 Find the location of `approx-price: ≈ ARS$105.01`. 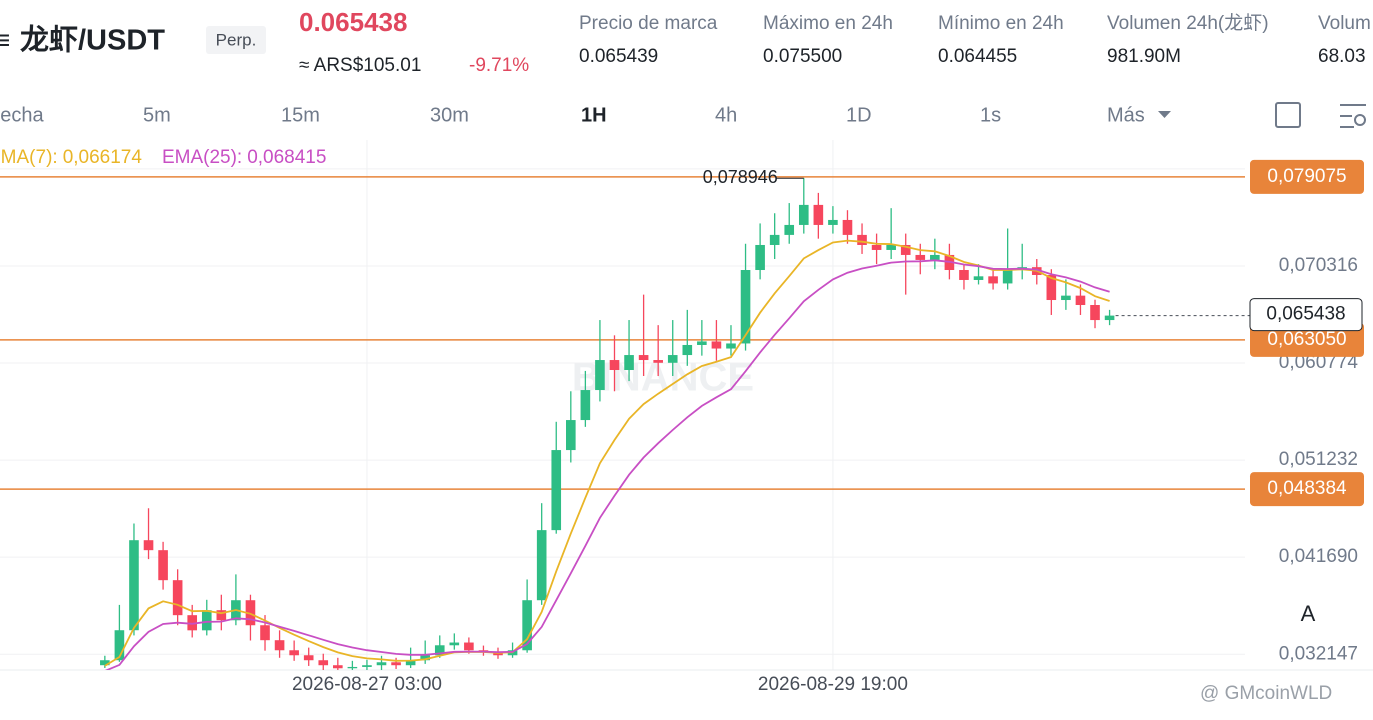

approx-price: ≈ ARS$105.01 is located at coordinates (360, 65).